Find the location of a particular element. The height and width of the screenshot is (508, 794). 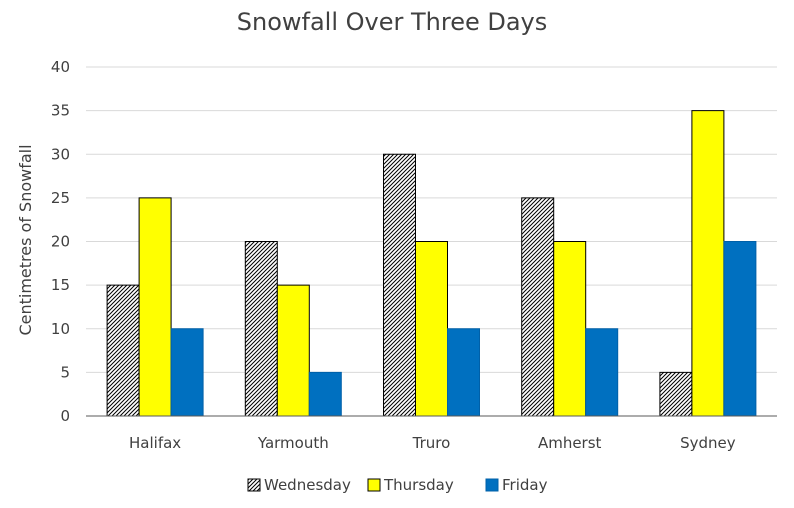

y-tick-label: 15 is located at coordinates (60, 285).